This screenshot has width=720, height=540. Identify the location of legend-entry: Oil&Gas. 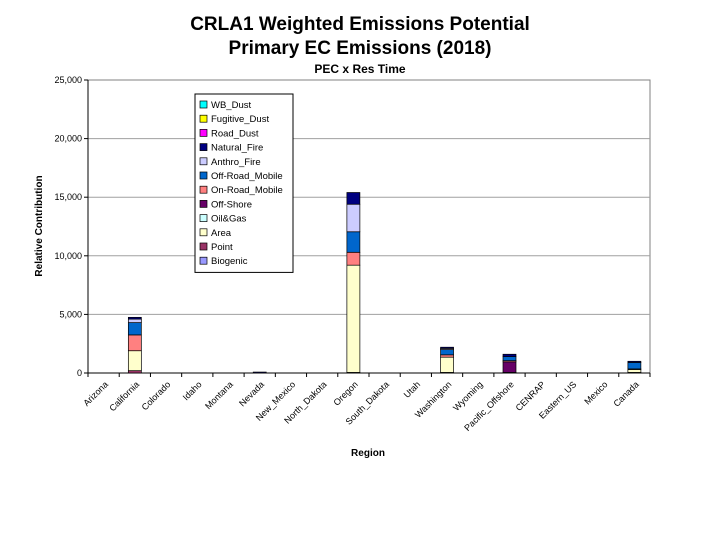
(229, 219).